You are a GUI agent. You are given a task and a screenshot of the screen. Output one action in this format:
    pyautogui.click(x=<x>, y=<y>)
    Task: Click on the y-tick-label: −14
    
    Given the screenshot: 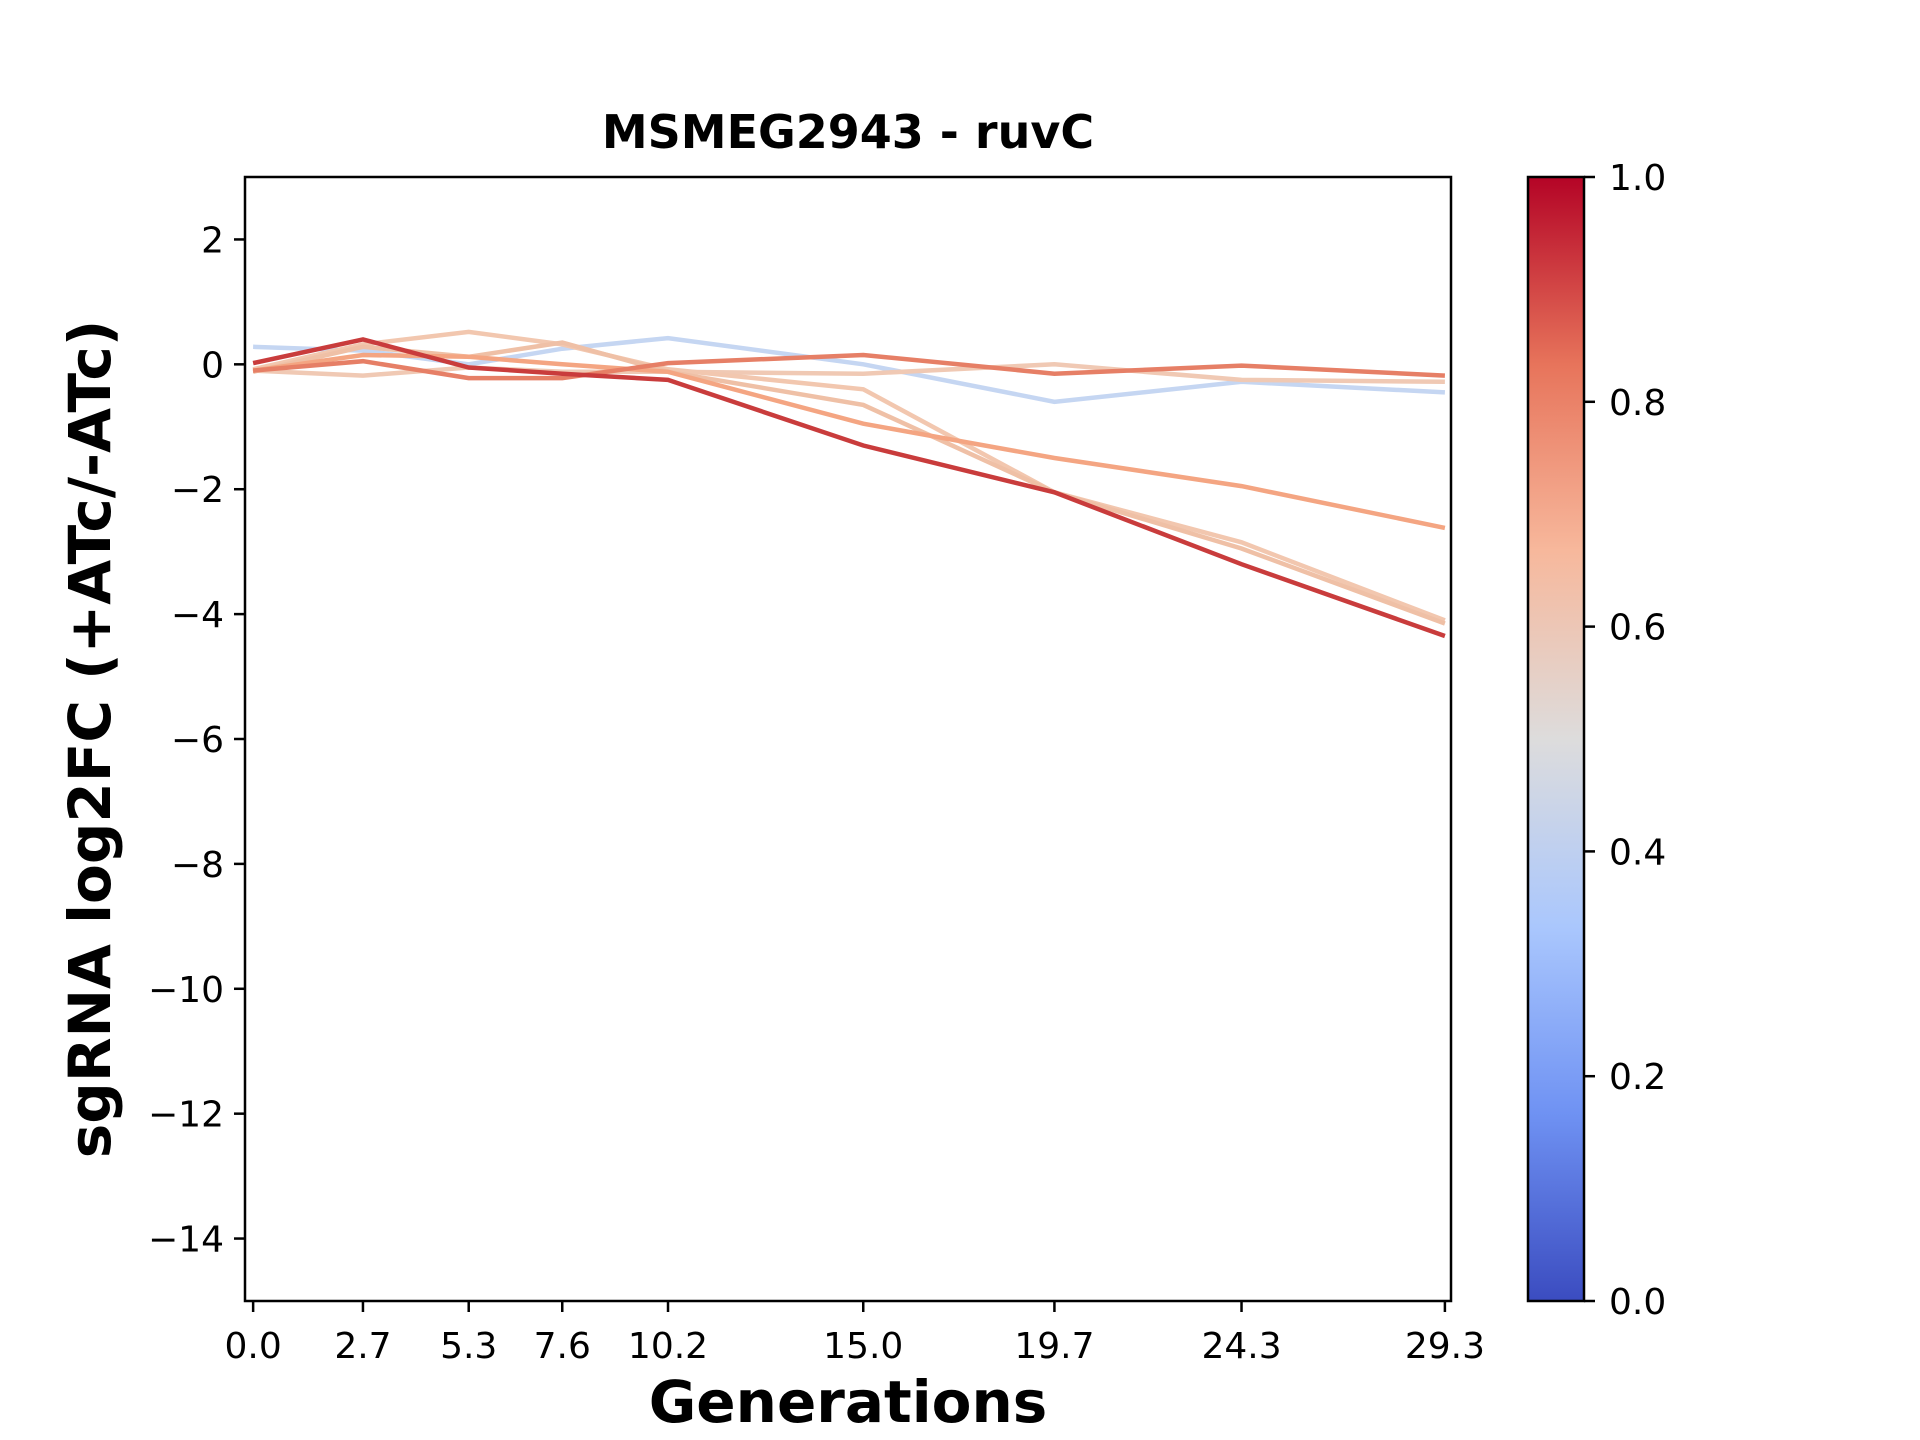 What is the action you would take?
    pyautogui.click(x=186, y=1240)
    